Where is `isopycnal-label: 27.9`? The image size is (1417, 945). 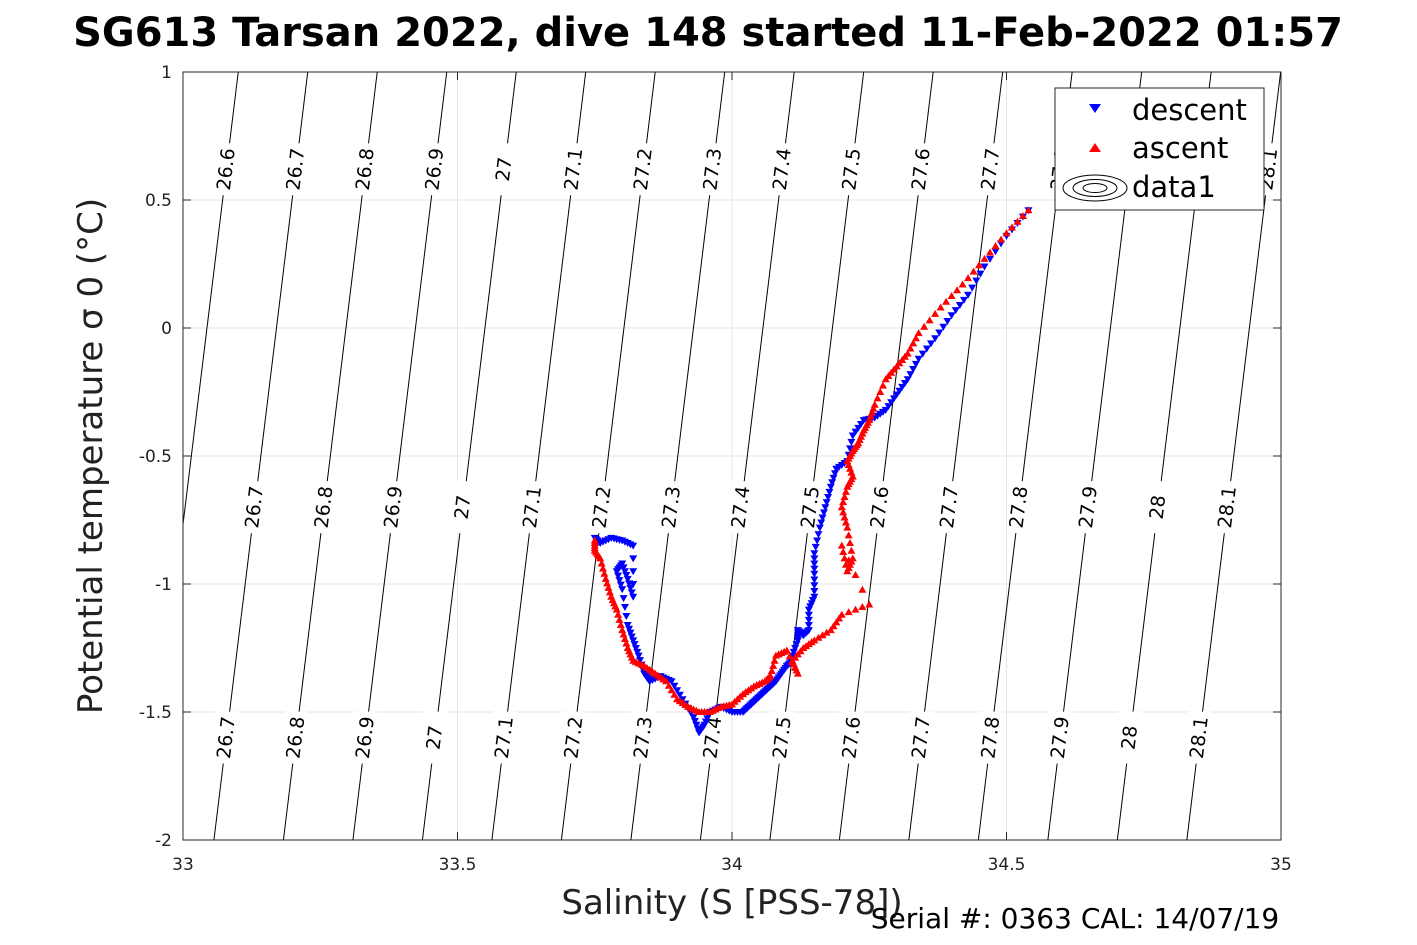 isopycnal-label: 27.9 is located at coordinates (1088, 507).